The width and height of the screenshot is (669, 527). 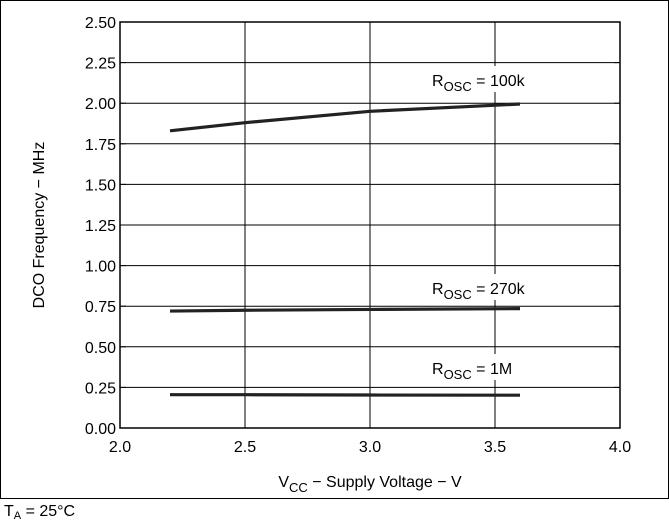 What do you see at coordinates (100, 104) in the screenshot?
I see `y-tick-label: 2.00` at bounding box center [100, 104].